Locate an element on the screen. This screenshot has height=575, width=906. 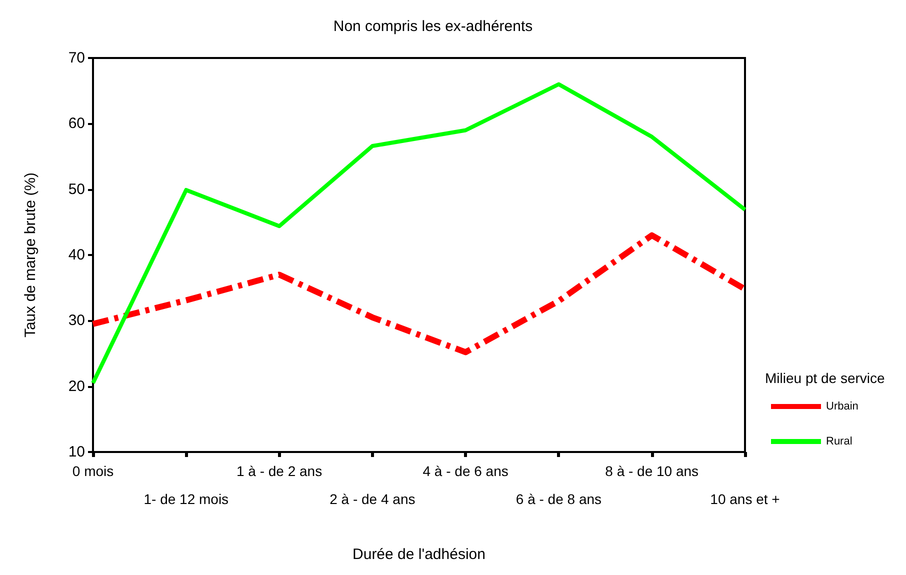
x-tick-label: 2 à - de 4 ans is located at coordinates (373, 499).